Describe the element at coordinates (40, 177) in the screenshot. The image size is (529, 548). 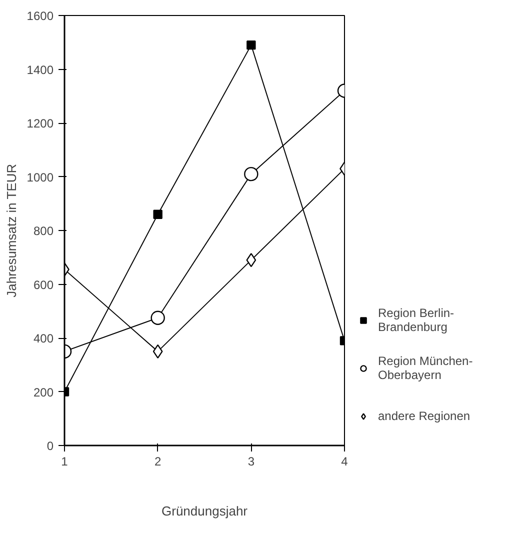
I see `y-tick-label: 1000` at that location.